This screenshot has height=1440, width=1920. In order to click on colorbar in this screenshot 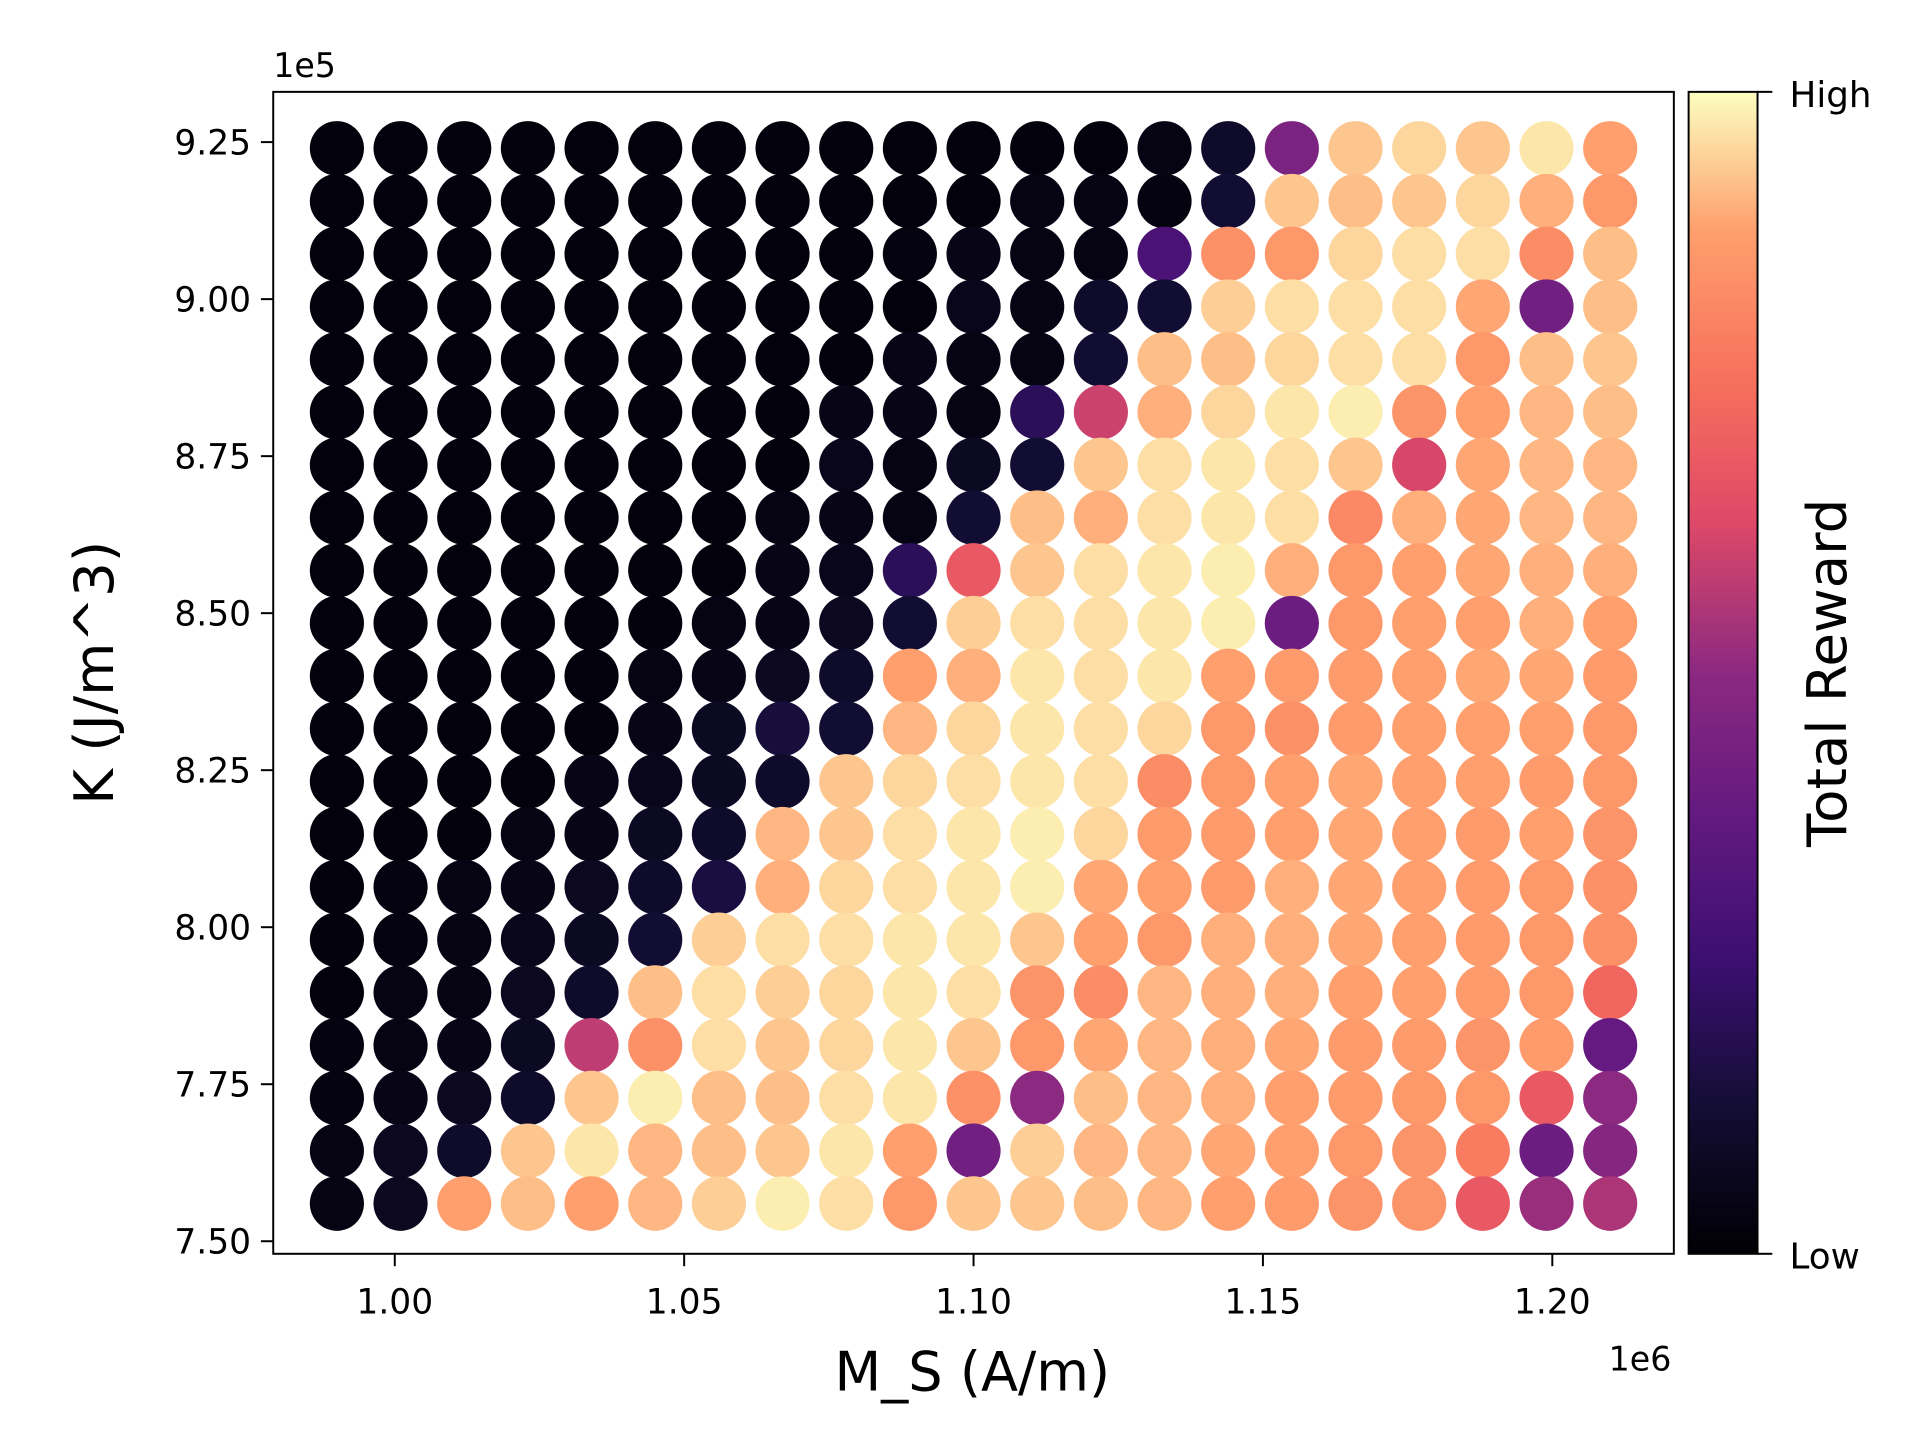, I will do `click(1723, 672)`.